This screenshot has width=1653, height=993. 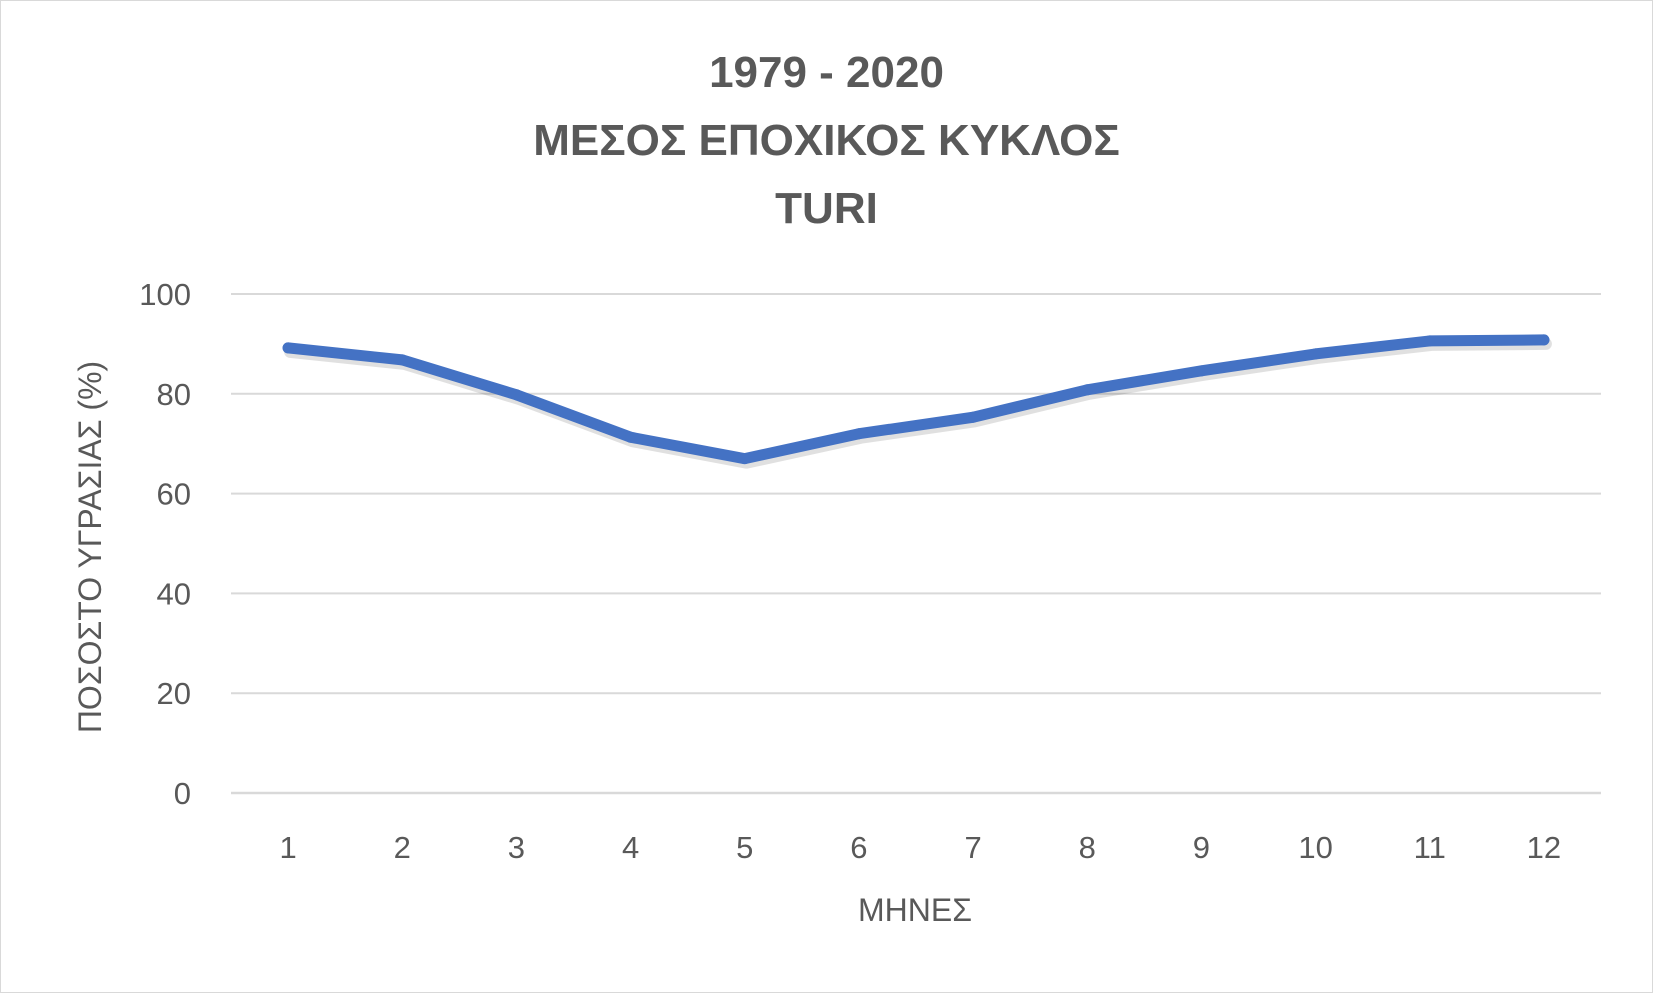 I want to click on x-tick-label: 10, so click(x=1315, y=847).